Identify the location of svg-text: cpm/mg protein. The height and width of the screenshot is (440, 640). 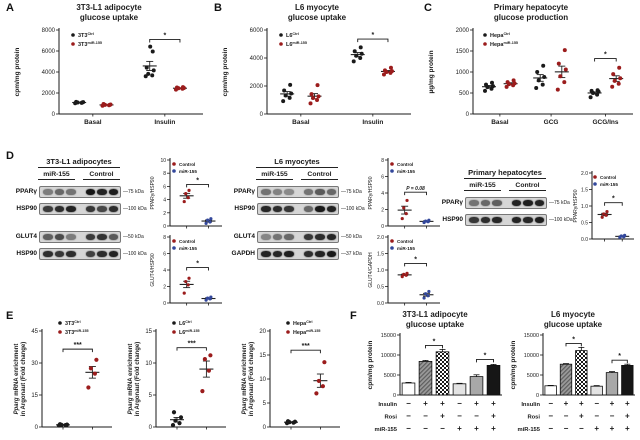
(17, 72).